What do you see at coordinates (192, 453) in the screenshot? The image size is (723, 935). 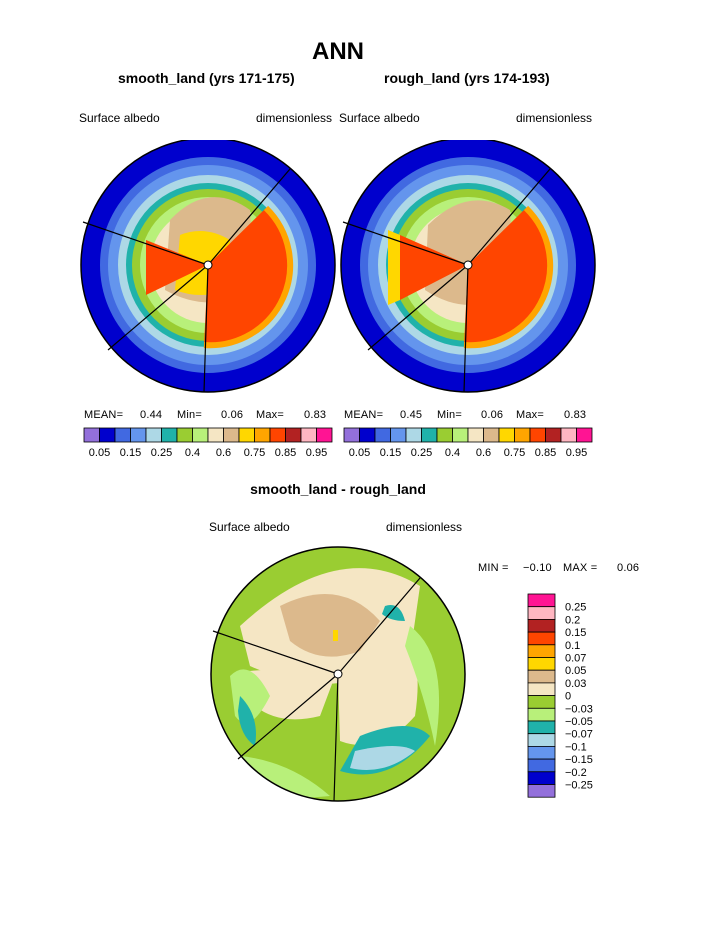 I see `panel1-colorbar-tick-label: 0.4` at bounding box center [192, 453].